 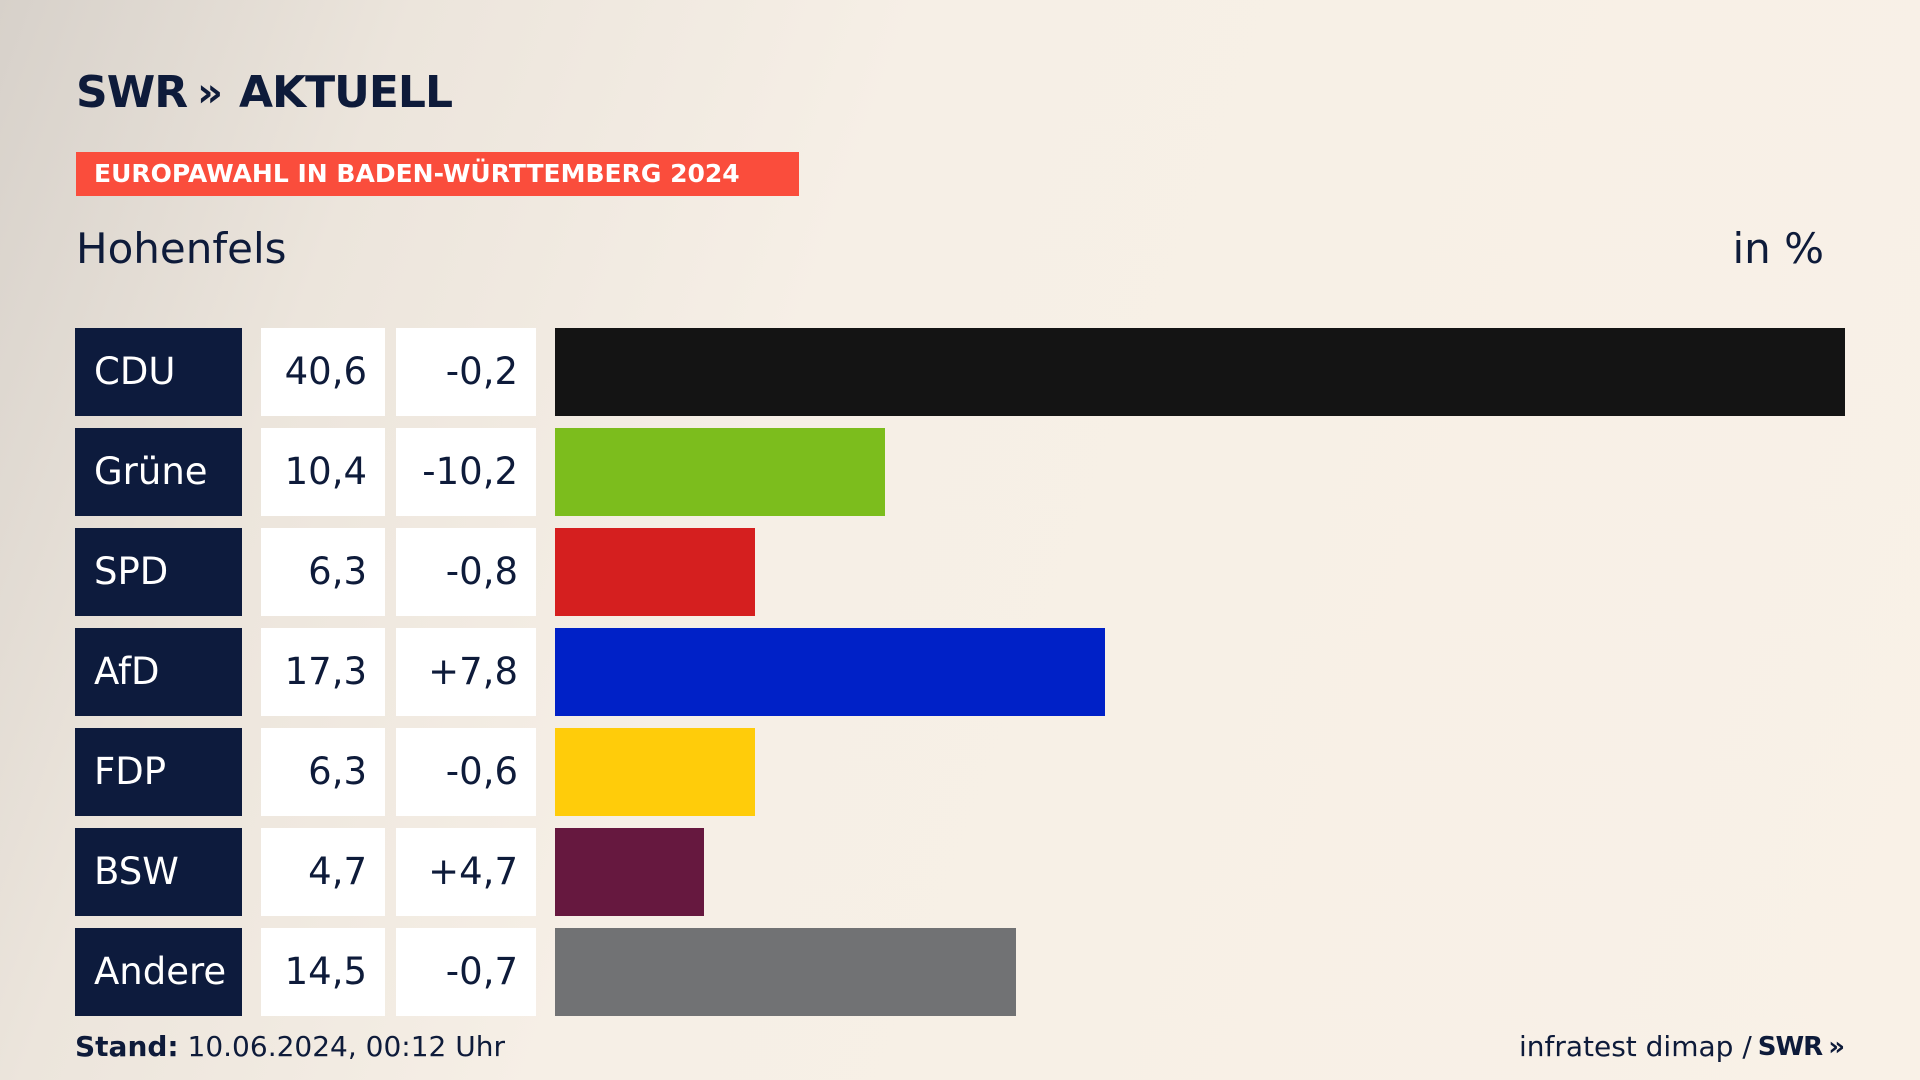 What do you see at coordinates (127, 1046) in the screenshot?
I see `stand-label: Stand:` at bounding box center [127, 1046].